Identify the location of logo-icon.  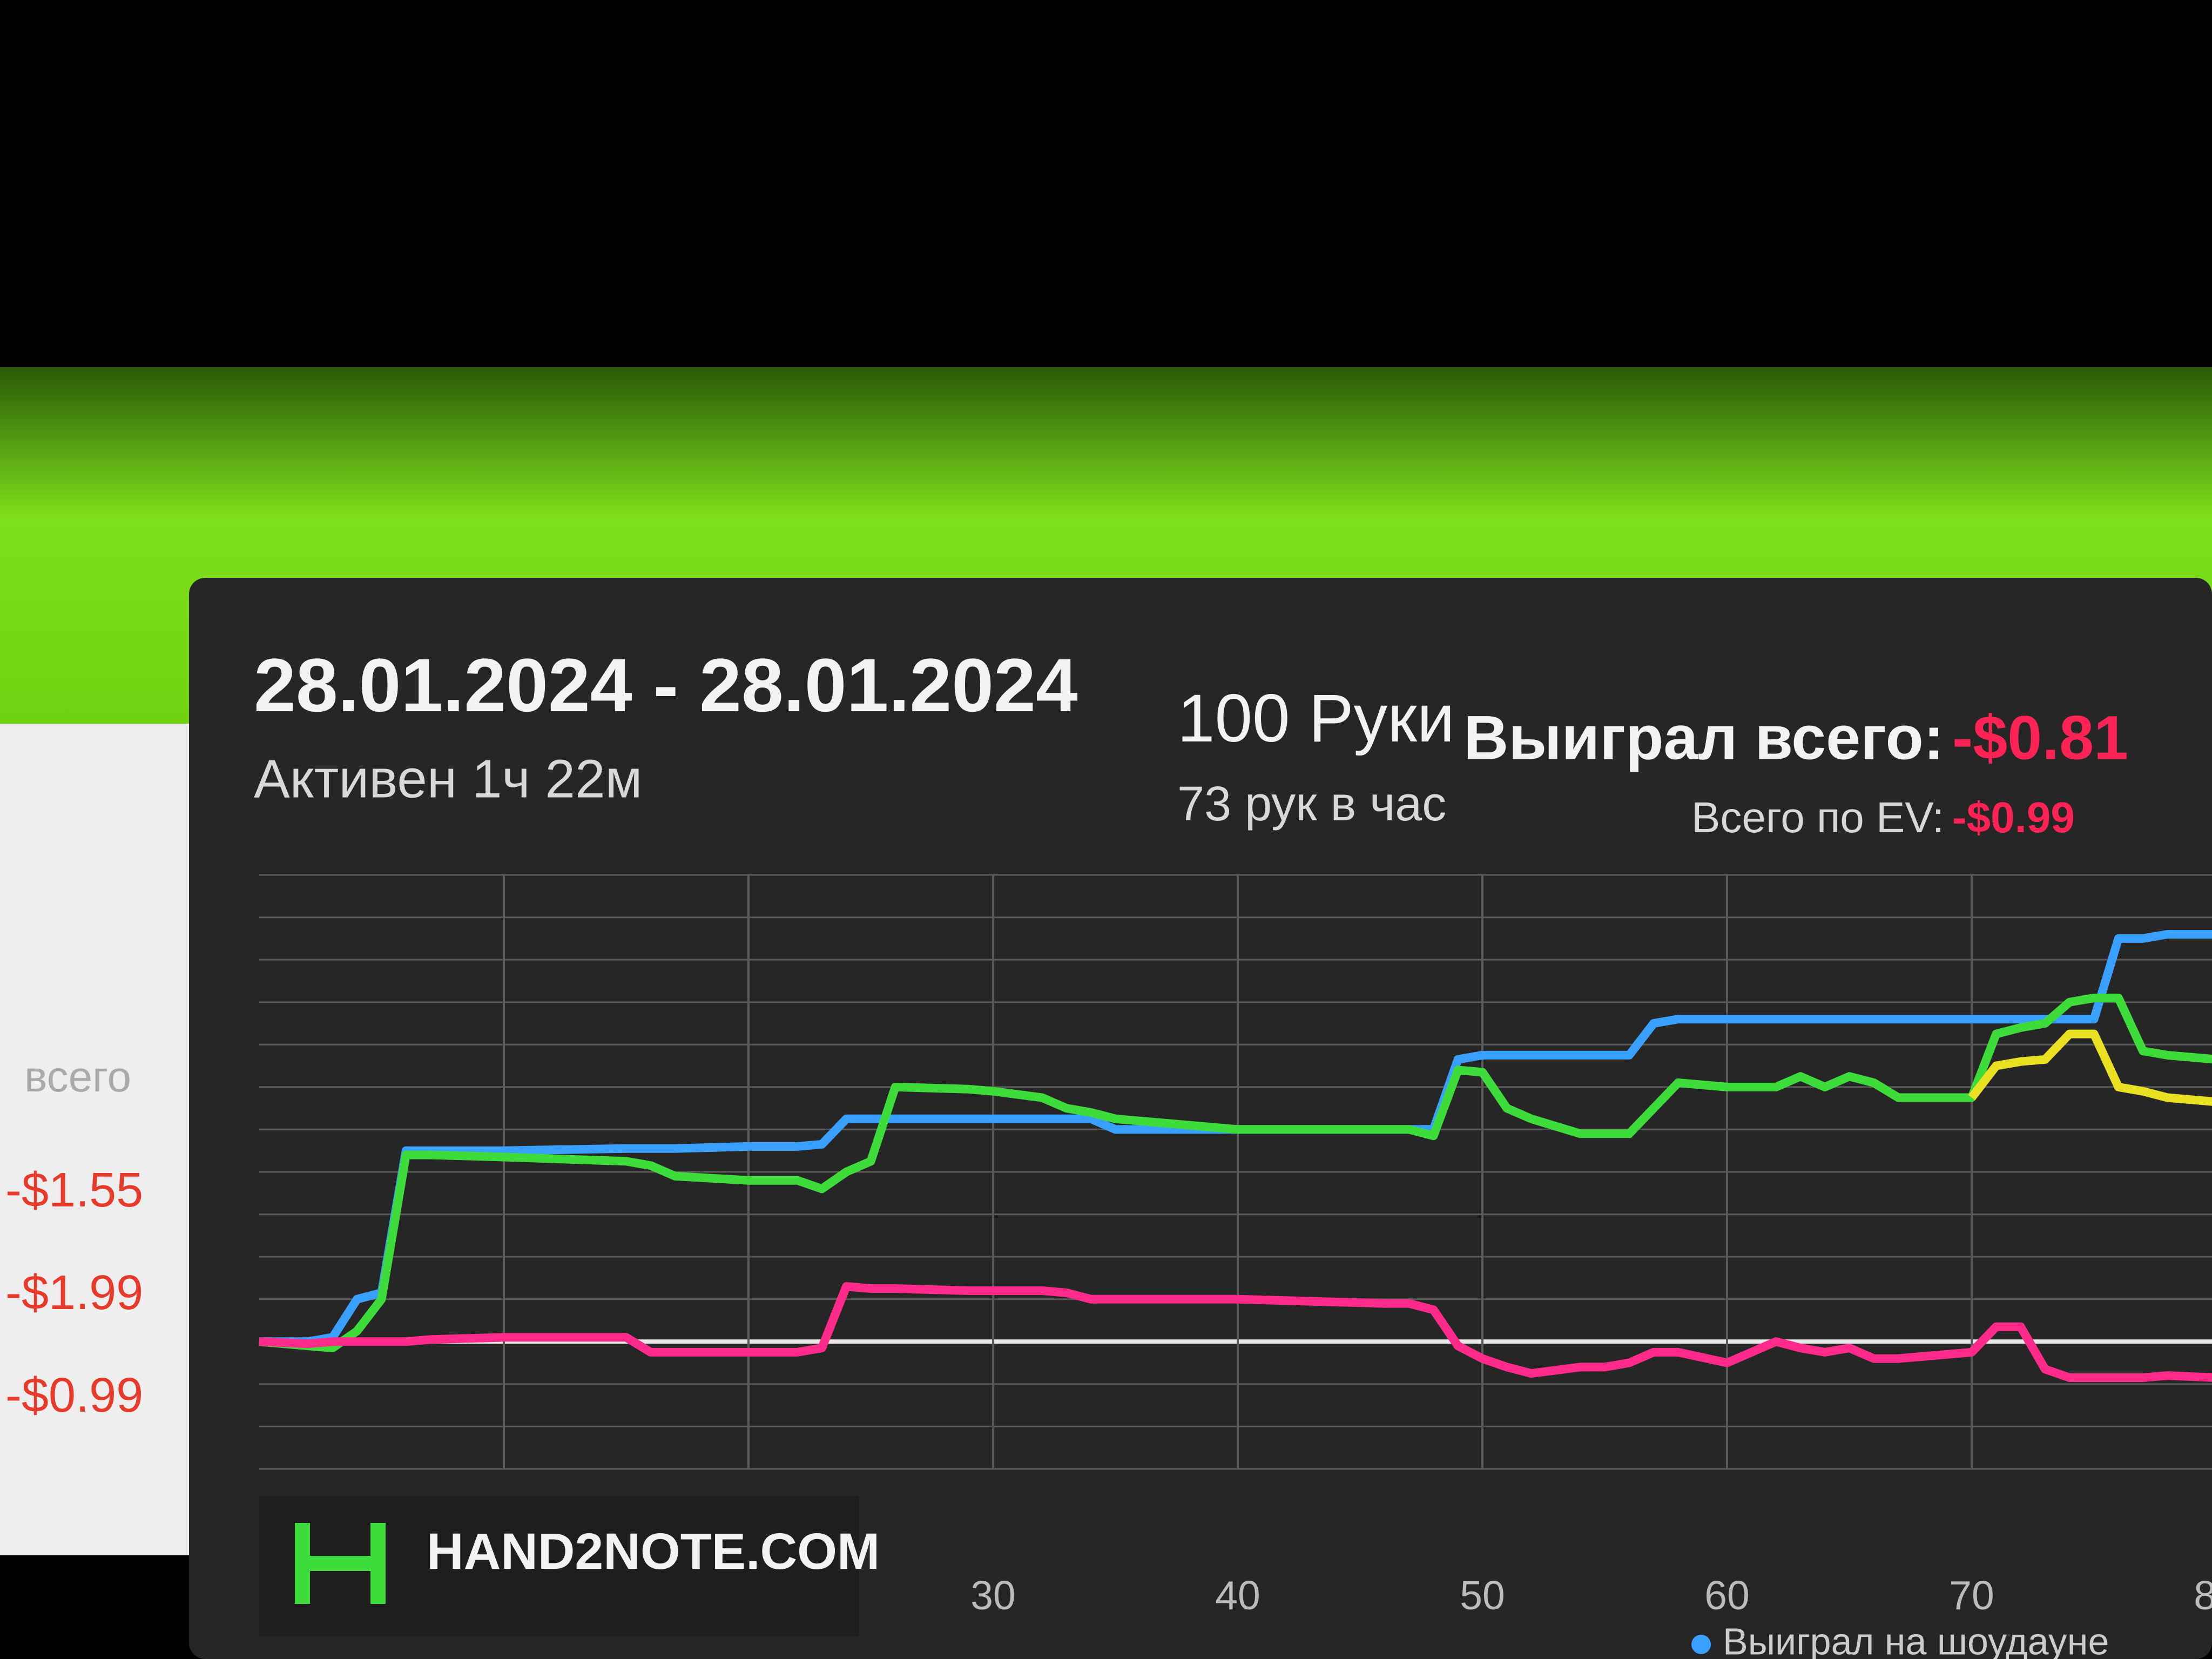
(340, 1563).